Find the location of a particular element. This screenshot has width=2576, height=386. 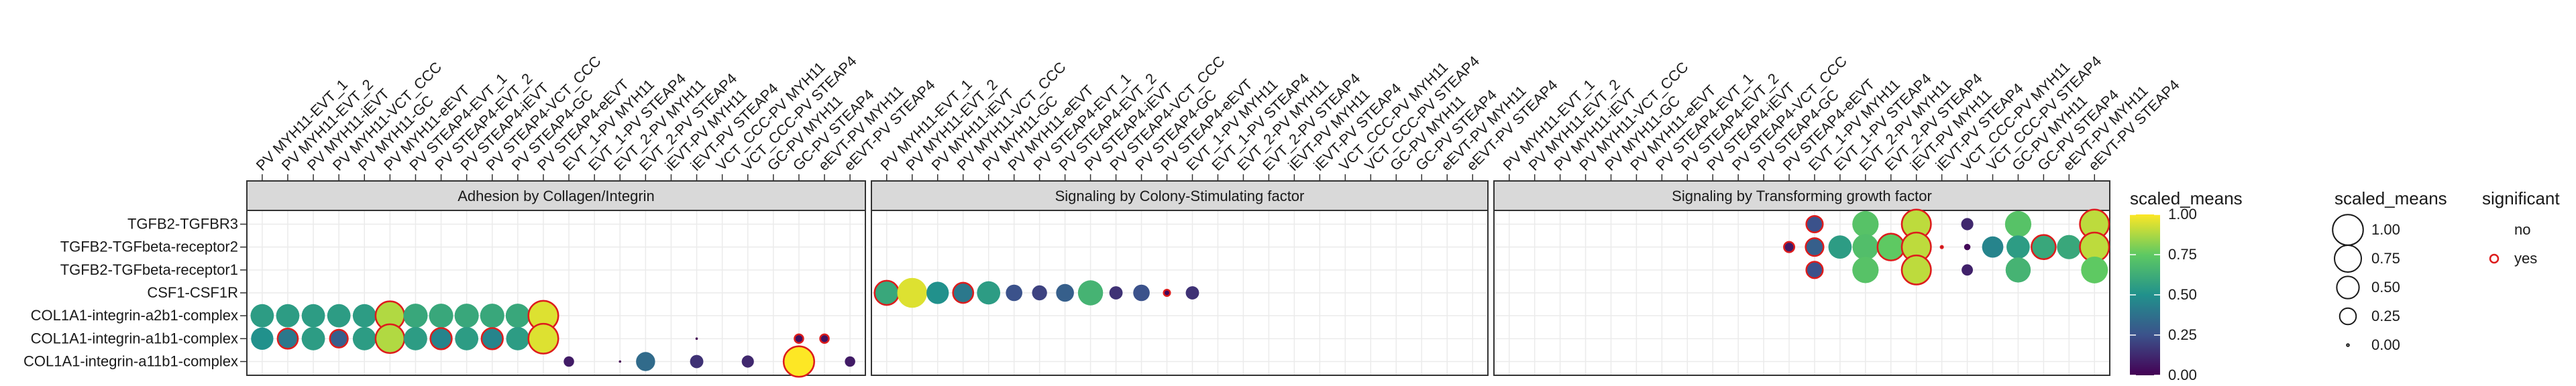

color-legend-label: 0.75 is located at coordinates (2182, 254).